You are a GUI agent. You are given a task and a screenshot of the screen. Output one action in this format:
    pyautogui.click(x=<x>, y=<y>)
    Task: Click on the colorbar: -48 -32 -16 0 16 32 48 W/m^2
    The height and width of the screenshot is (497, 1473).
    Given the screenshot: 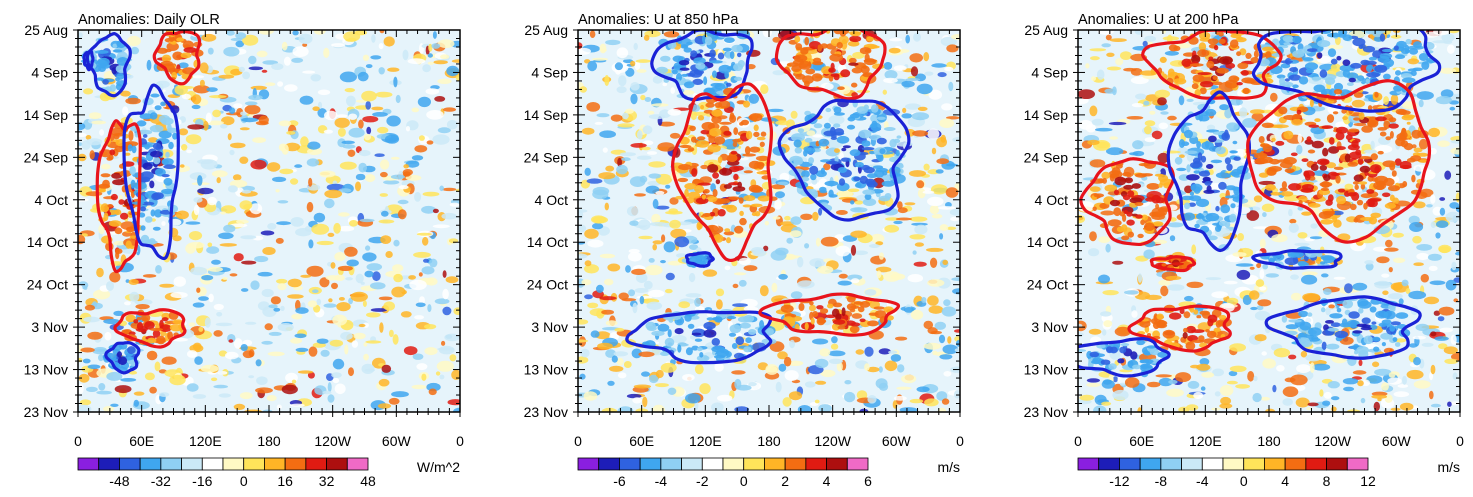 What is the action you would take?
    pyautogui.click(x=268, y=473)
    